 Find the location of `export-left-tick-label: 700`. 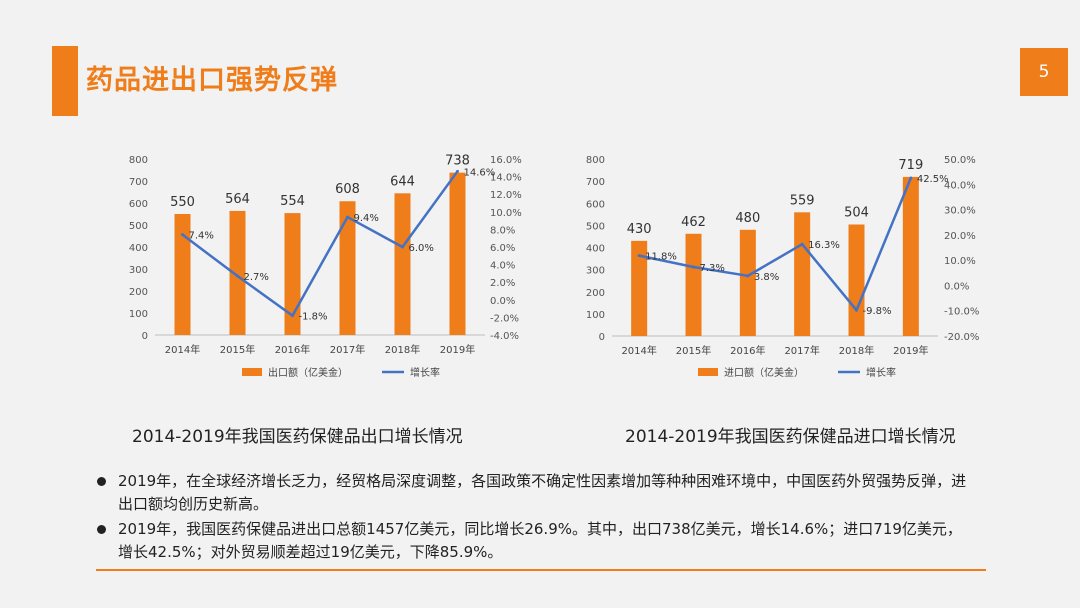

export-left-tick-label: 700 is located at coordinates (138, 182).